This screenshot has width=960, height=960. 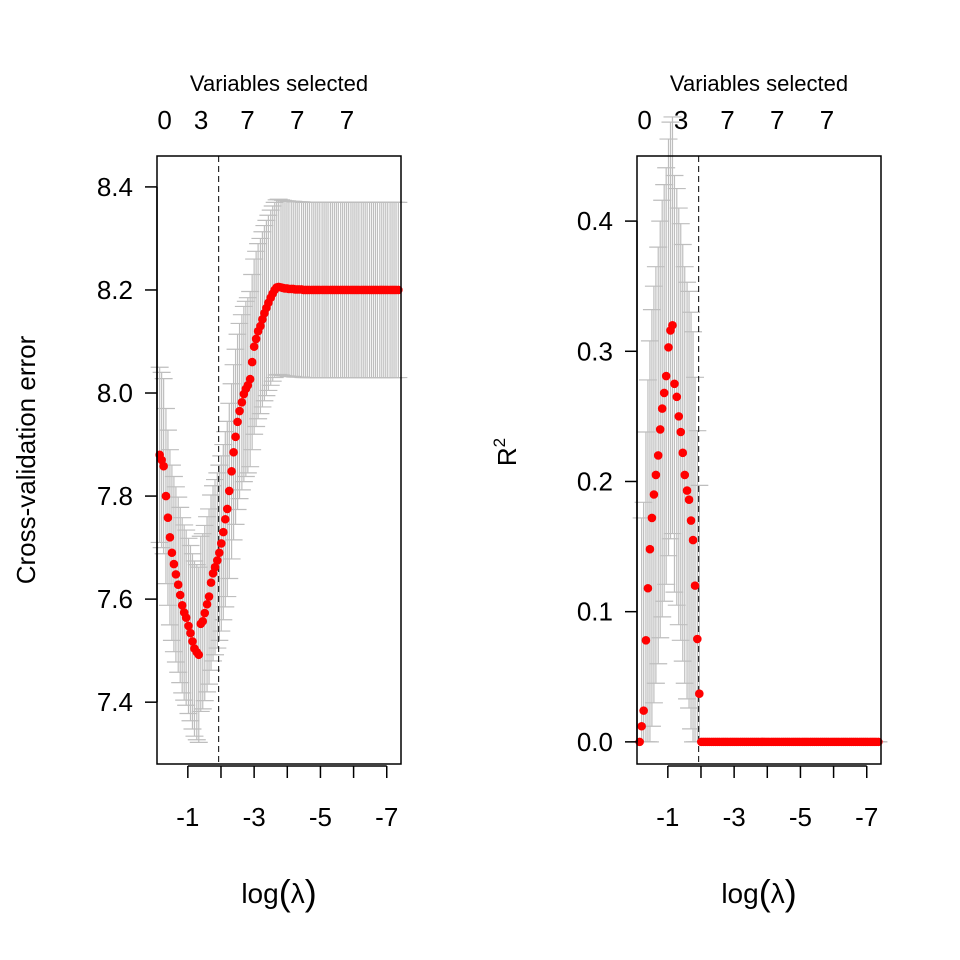 What do you see at coordinates (758, 892) in the screenshot?
I see `r2-x-axis-title: log(λ)` at bounding box center [758, 892].